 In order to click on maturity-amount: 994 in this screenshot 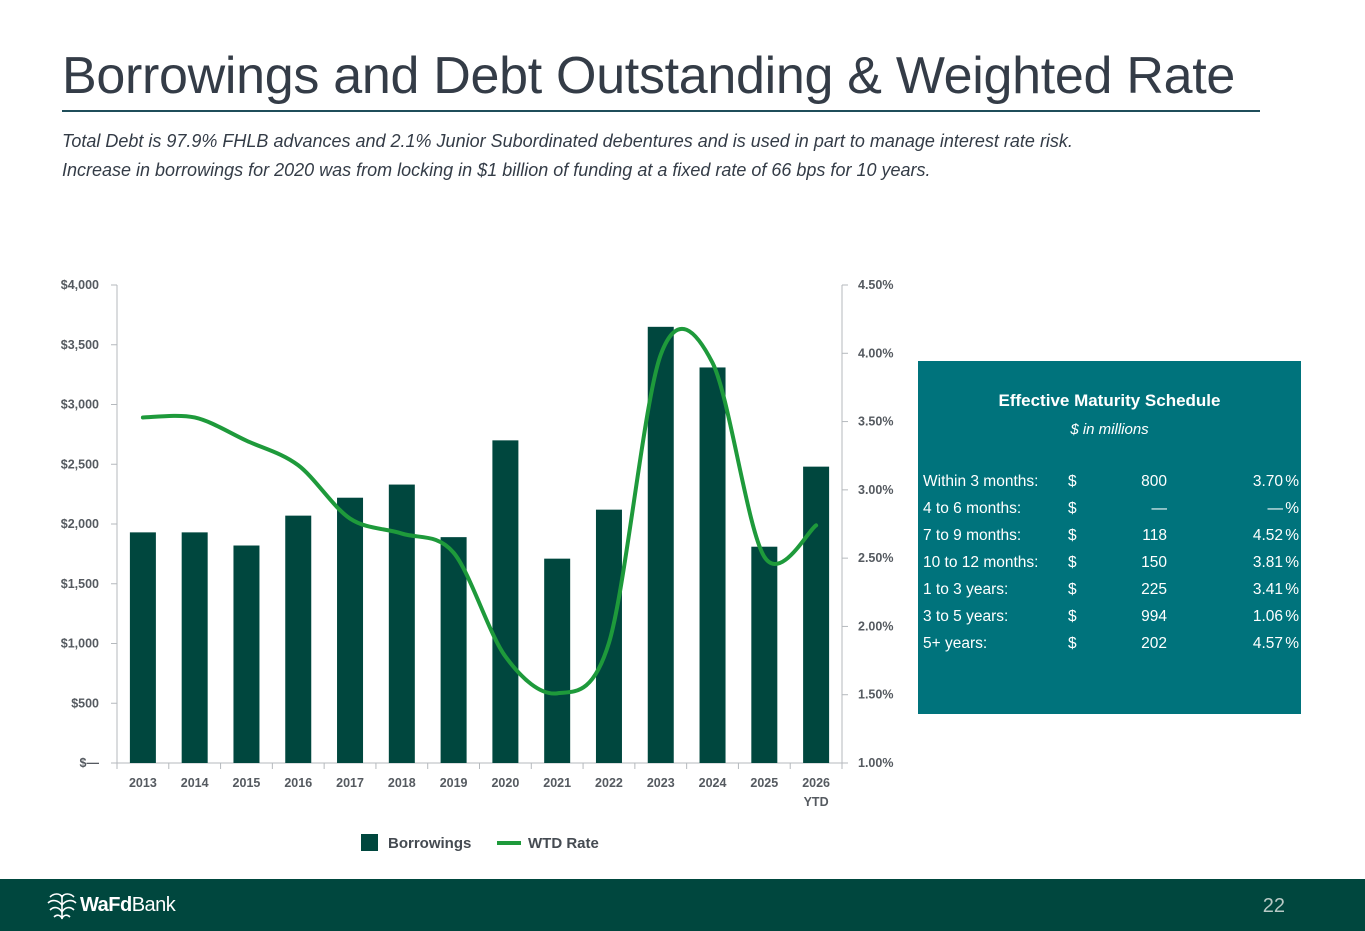, I will do `click(1154, 616)`.